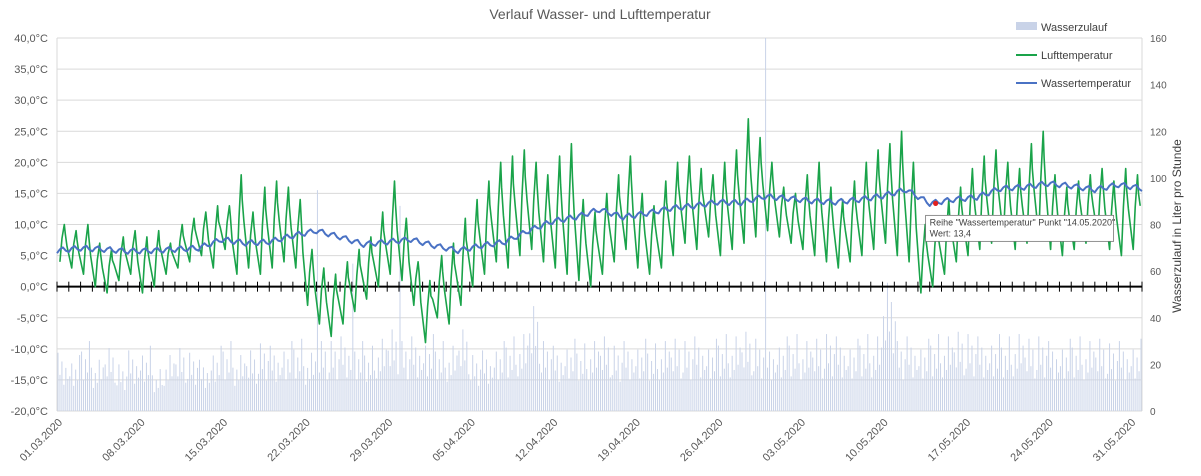 This screenshot has height=476, width=1201. What do you see at coordinates (31, 132) in the screenshot?
I see `y-left-tick-label: 25,0°C` at bounding box center [31, 132].